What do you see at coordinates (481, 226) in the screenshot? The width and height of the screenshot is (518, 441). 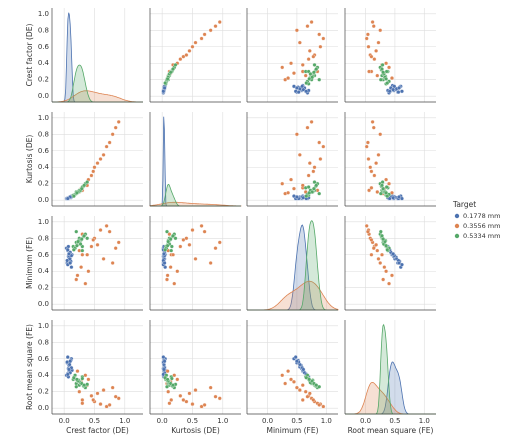 I see `legend-label: 0.3556 mm` at bounding box center [481, 226].